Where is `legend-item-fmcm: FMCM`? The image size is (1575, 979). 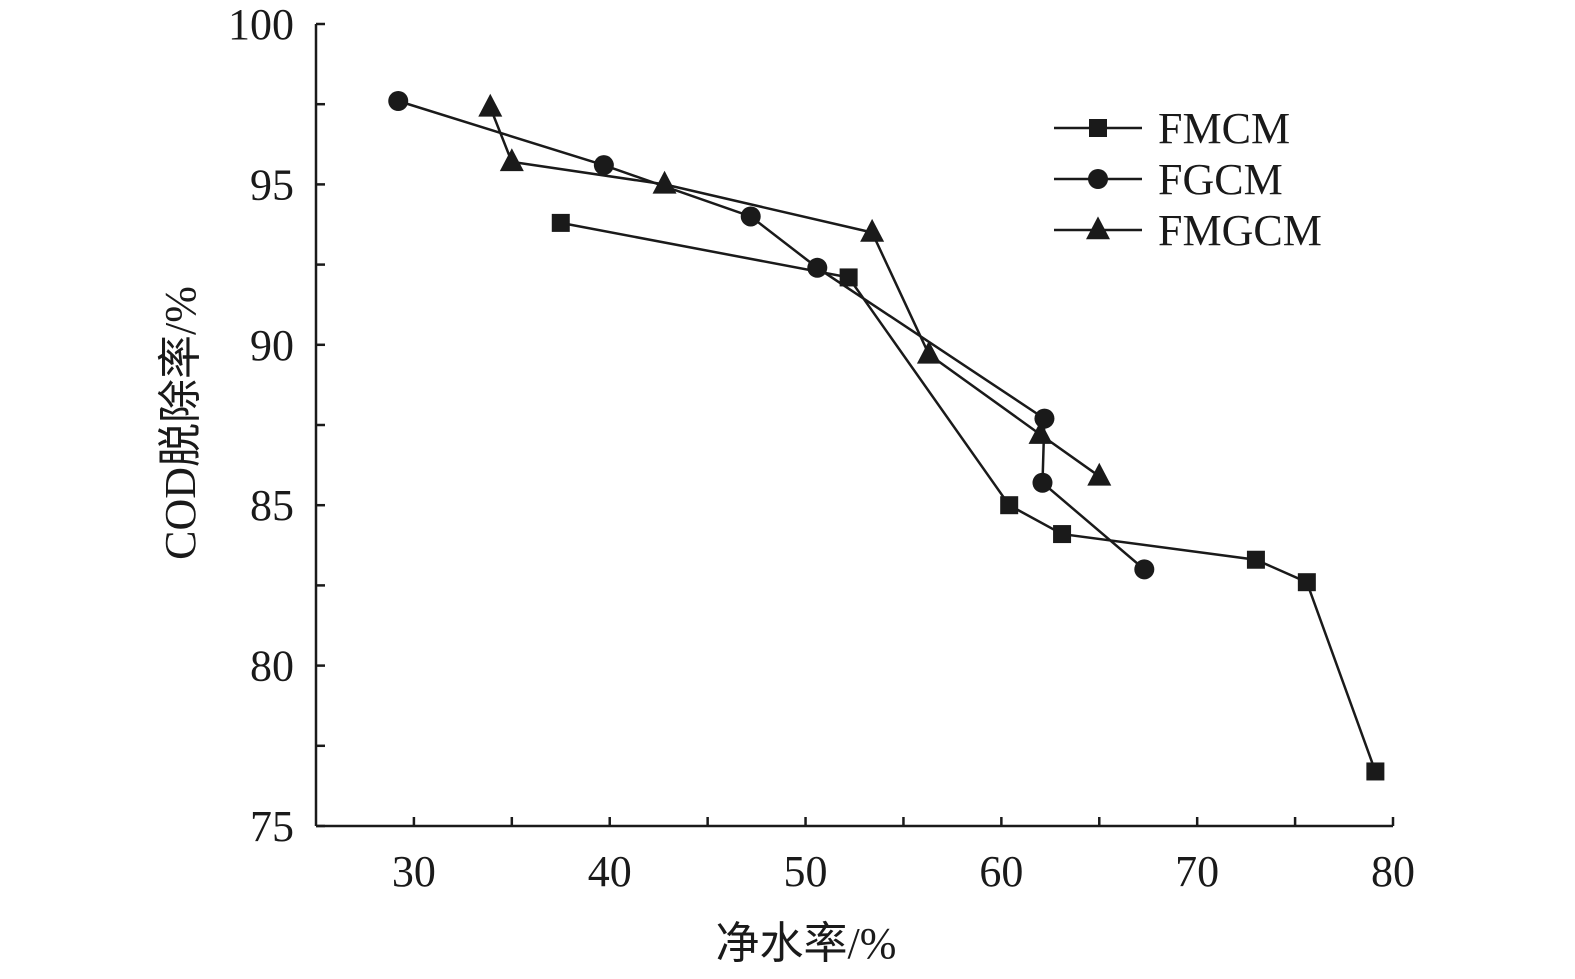 legend-item-fmcm: FMCM is located at coordinates (1172, 128).